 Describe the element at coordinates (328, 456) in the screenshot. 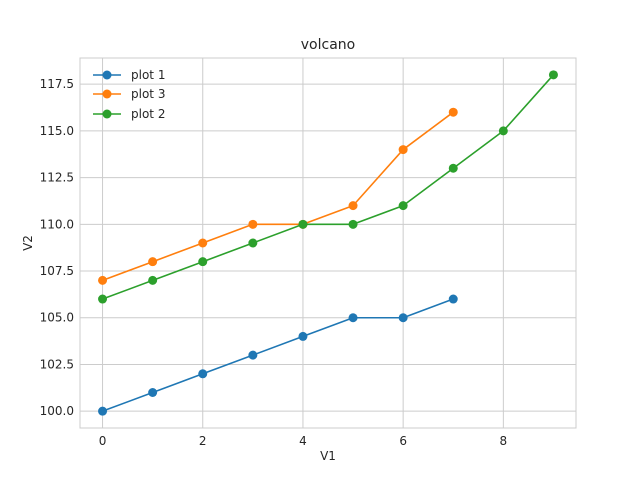

I see `x-axis-label: V1` at that location.